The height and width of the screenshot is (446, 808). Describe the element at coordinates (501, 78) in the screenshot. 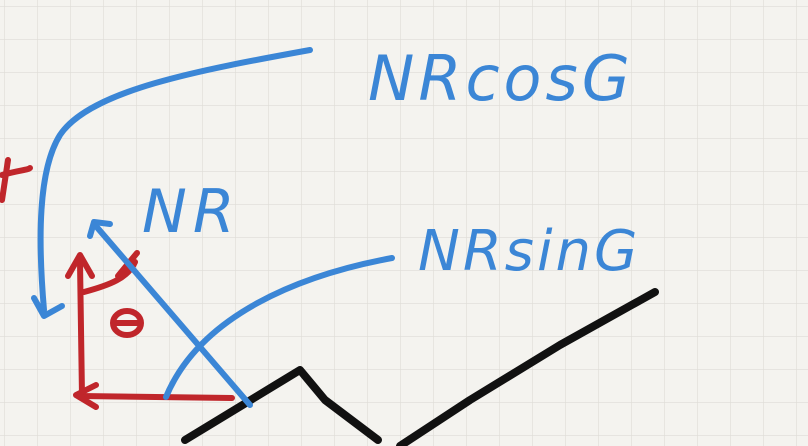

I see `label-nr-cos: NRcosG` at that location.